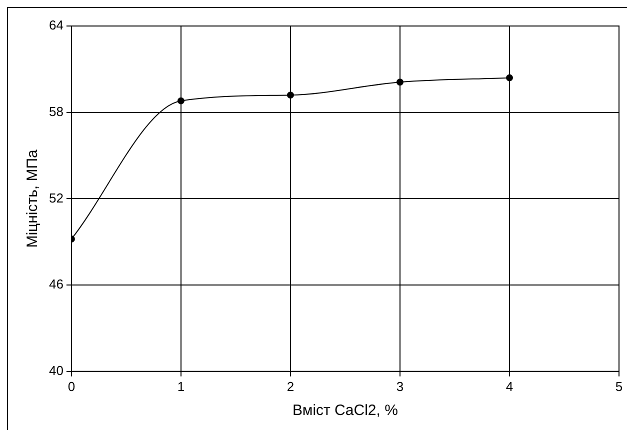  Describe the element at coordinates (400, 386) in the screenshot. I see `x-tick-label: 3` at that location.